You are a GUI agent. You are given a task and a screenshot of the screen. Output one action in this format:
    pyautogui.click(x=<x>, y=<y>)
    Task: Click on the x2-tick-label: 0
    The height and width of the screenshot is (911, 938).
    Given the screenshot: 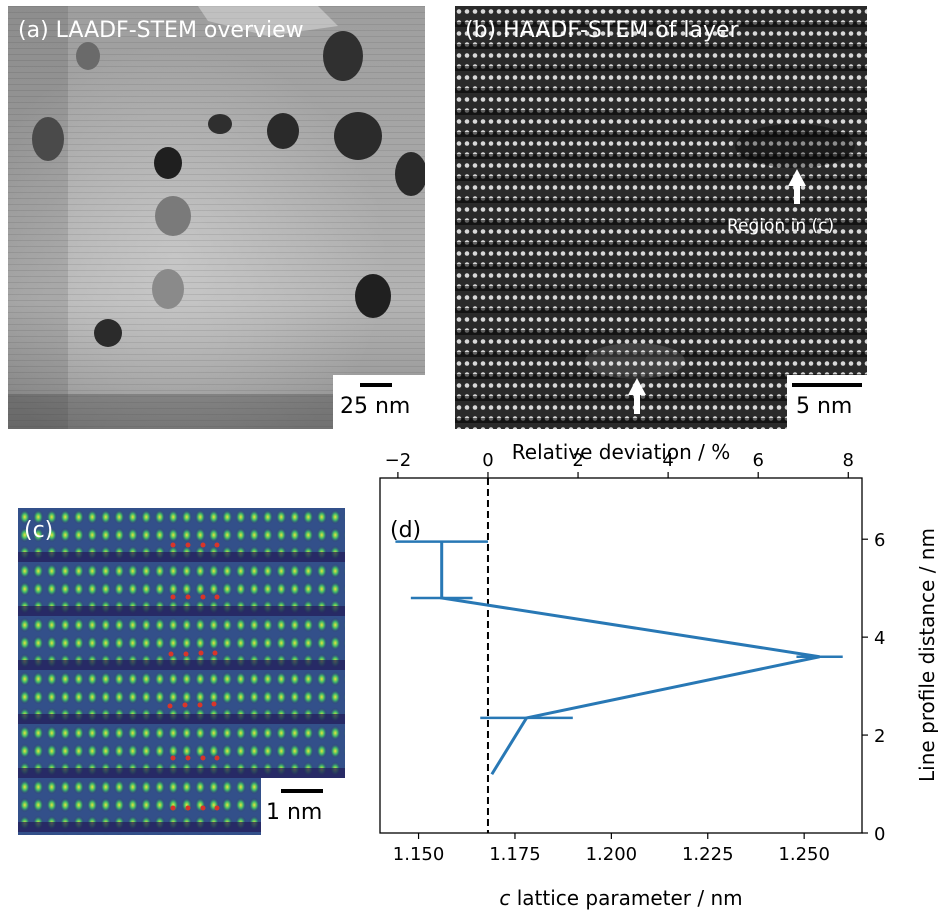 What is the action you would take?
    pyautogui.click(x=487, y=460)
    